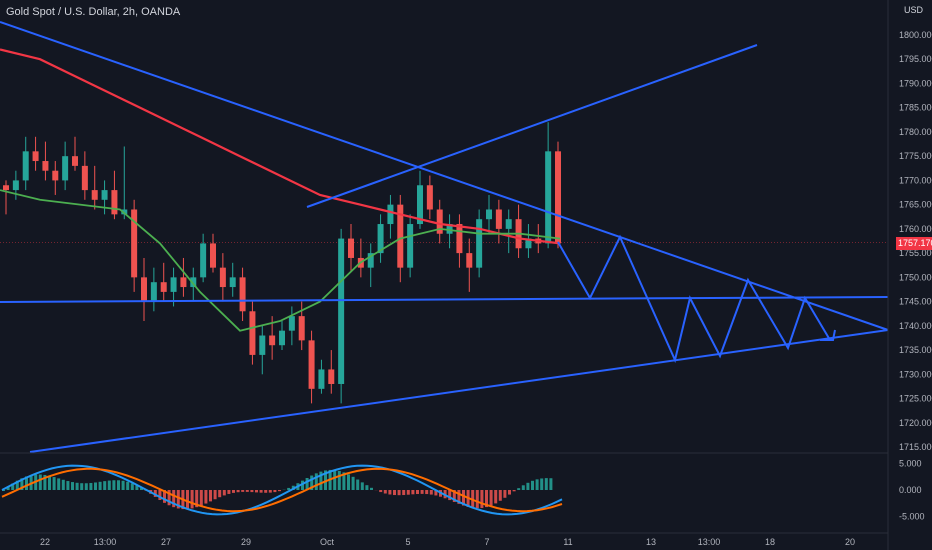 The height and width of the screenshot is (550, 932). Describe the element at coordinates (694, 299) in the screenshot. I see `projected-zigzag-path` at that location.